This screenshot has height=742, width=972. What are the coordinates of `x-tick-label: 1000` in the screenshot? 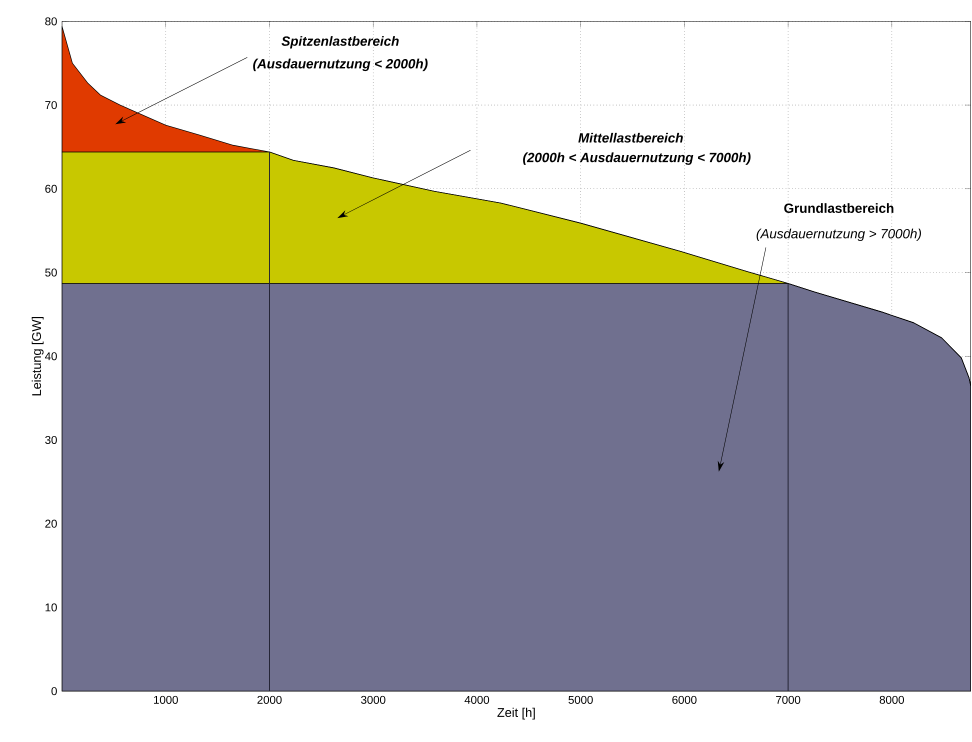 It's located at (166, 700).